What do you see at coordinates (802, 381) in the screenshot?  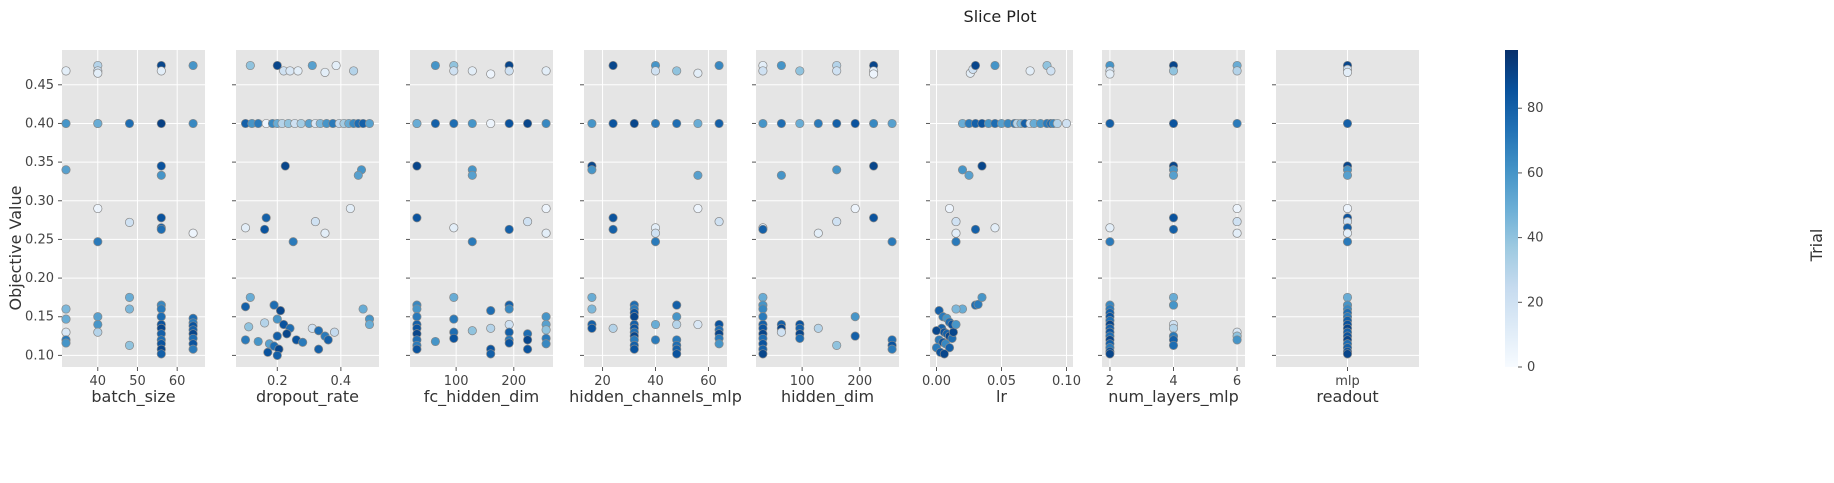 I see `x-tick-label: 100` at bounding box center [802, 381].